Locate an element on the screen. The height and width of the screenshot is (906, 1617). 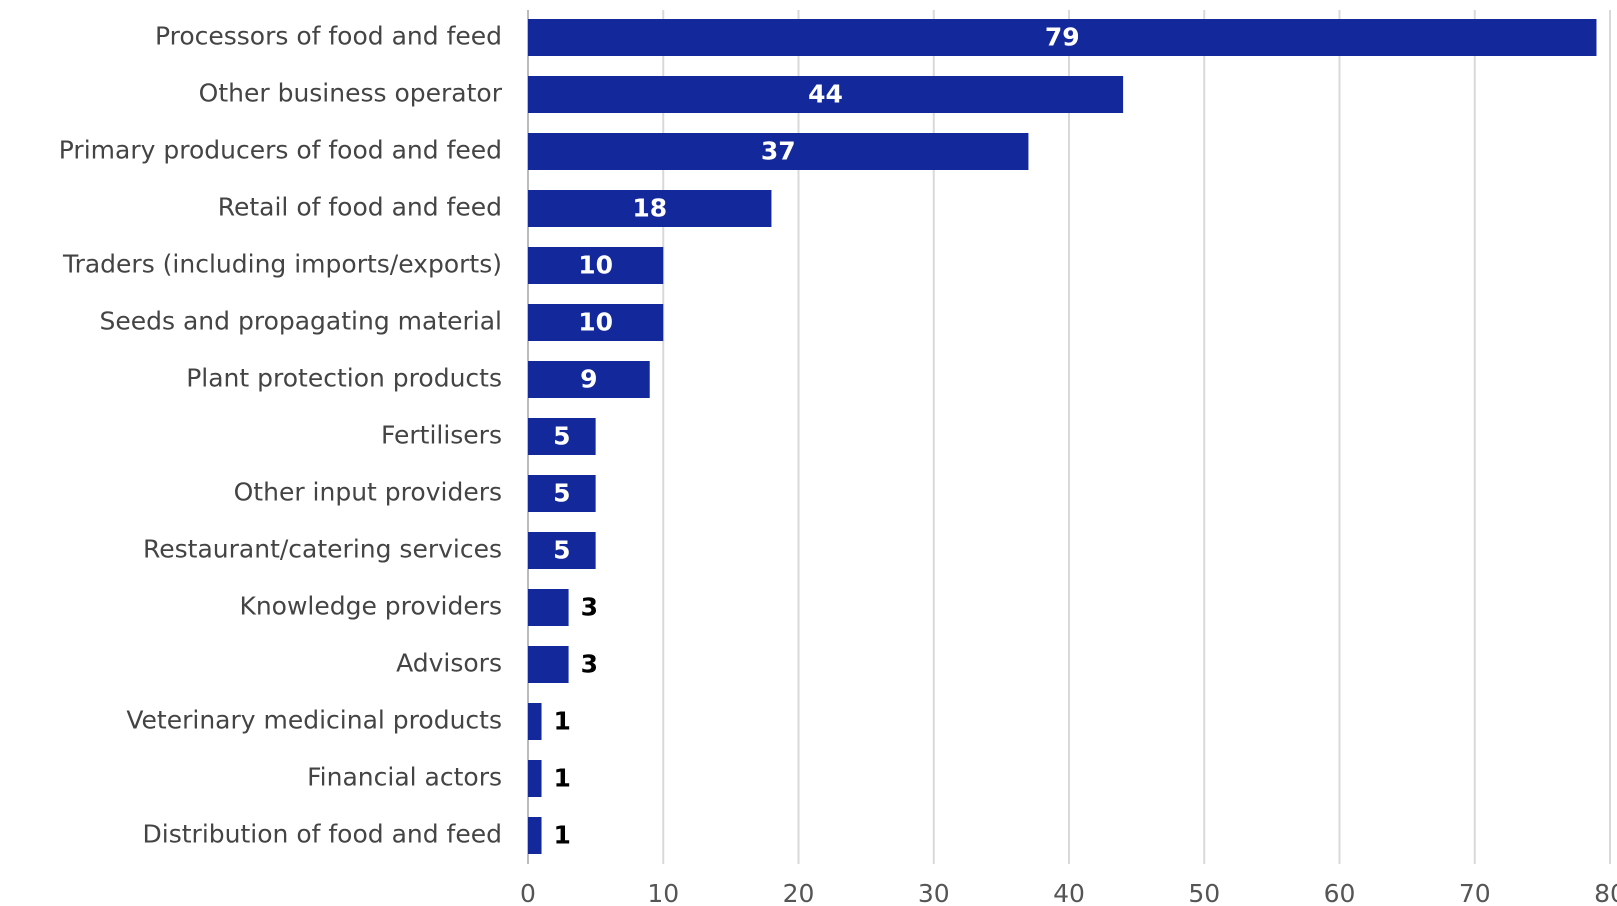
category-label: Other input providers is located at coordinates (368, 492).